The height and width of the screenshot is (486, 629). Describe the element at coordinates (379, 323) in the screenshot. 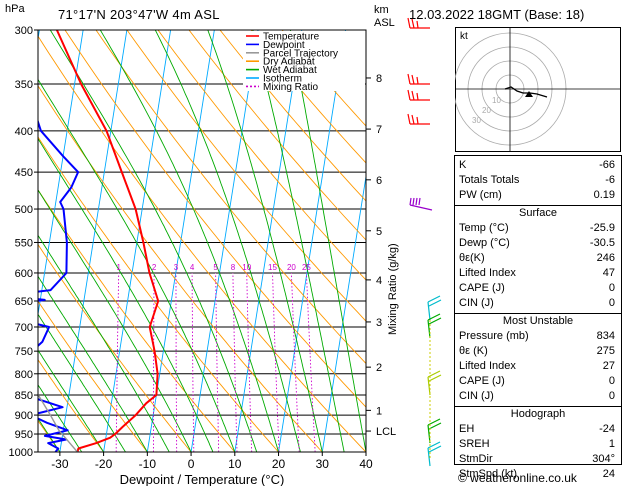

I see `km-tick-label: 3` at that location.